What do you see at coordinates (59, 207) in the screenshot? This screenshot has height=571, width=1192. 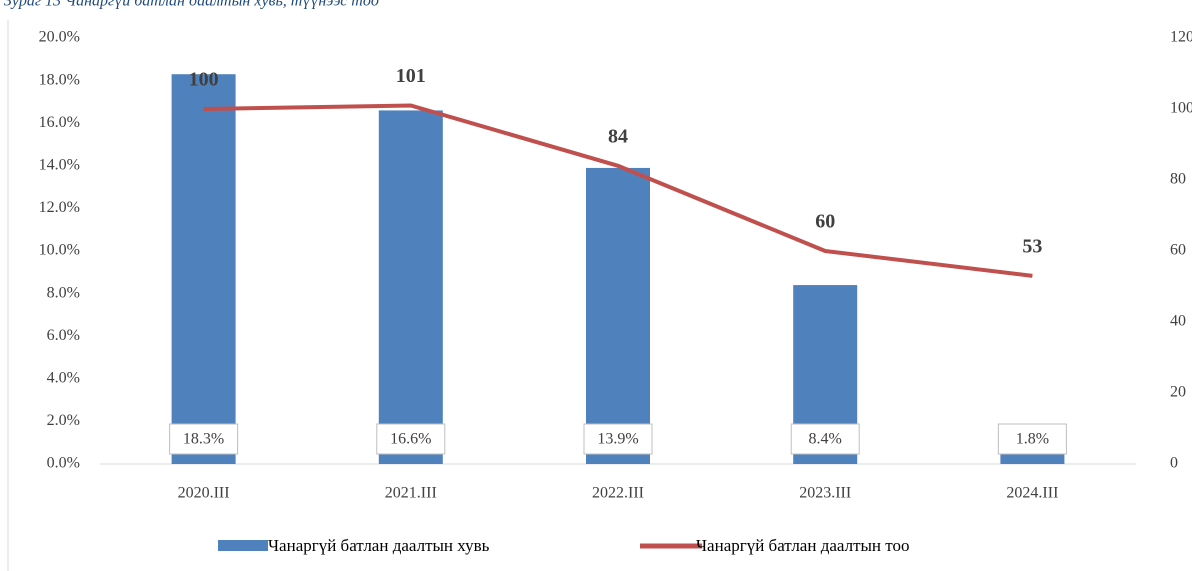 I see `y-tick-label: 12.0%` at bounding box center [59, 207].